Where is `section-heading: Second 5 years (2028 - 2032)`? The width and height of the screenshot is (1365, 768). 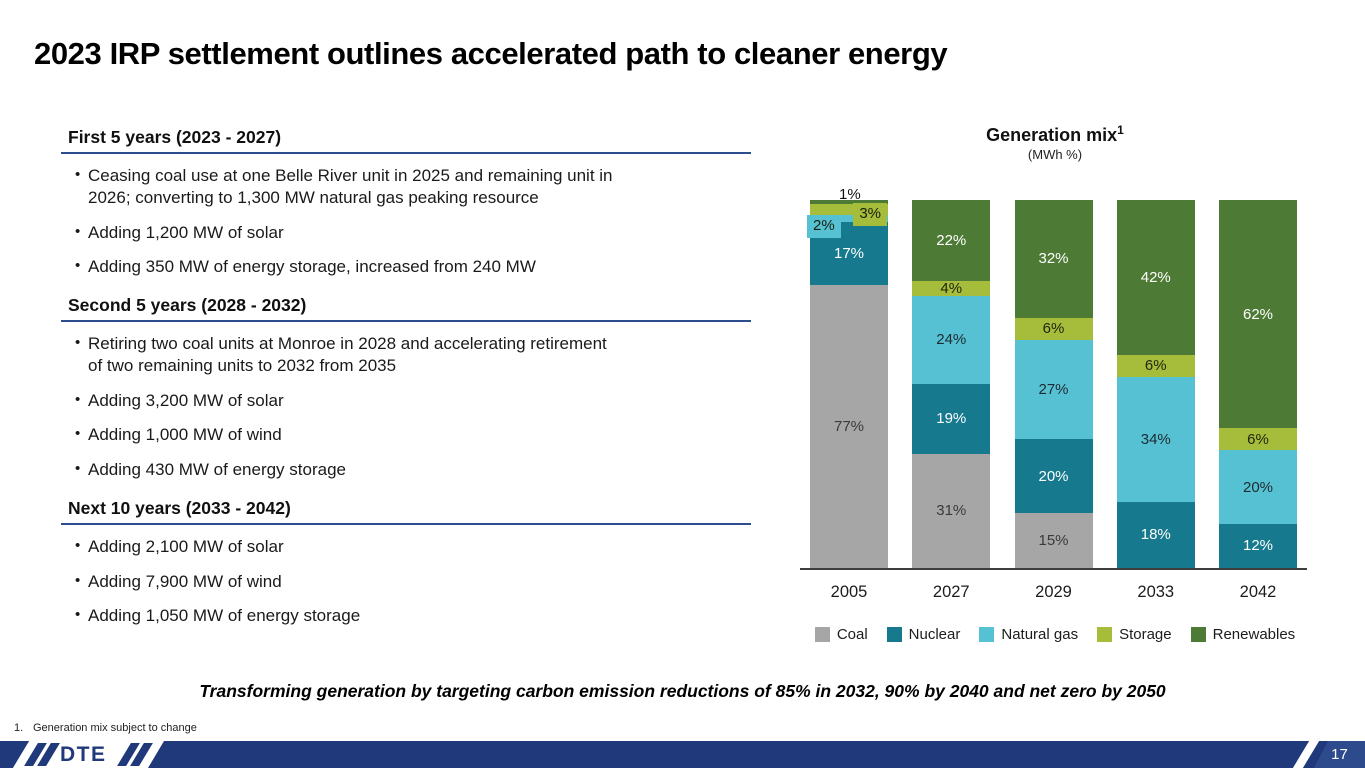
section-heading: Second 5 years (2028 - 2032) is located at coordinates (406, 308).